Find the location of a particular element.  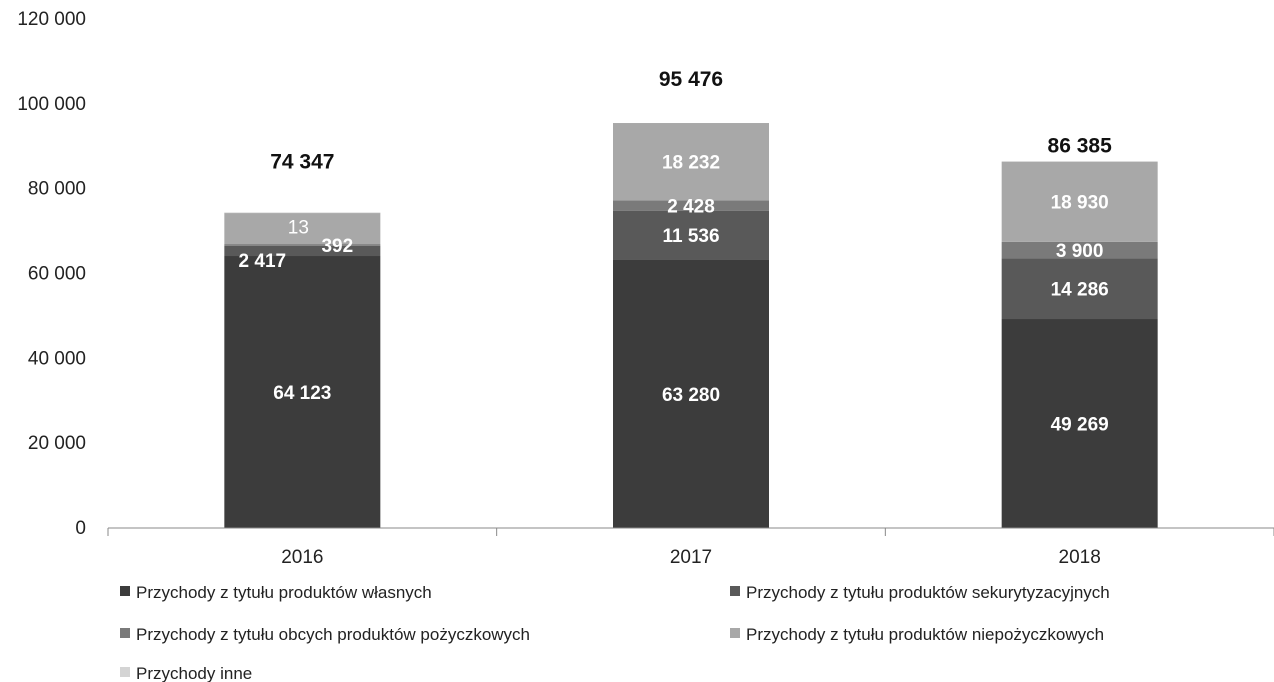

segment-value-label: 18 930 is located at coordinates (1080, 203).